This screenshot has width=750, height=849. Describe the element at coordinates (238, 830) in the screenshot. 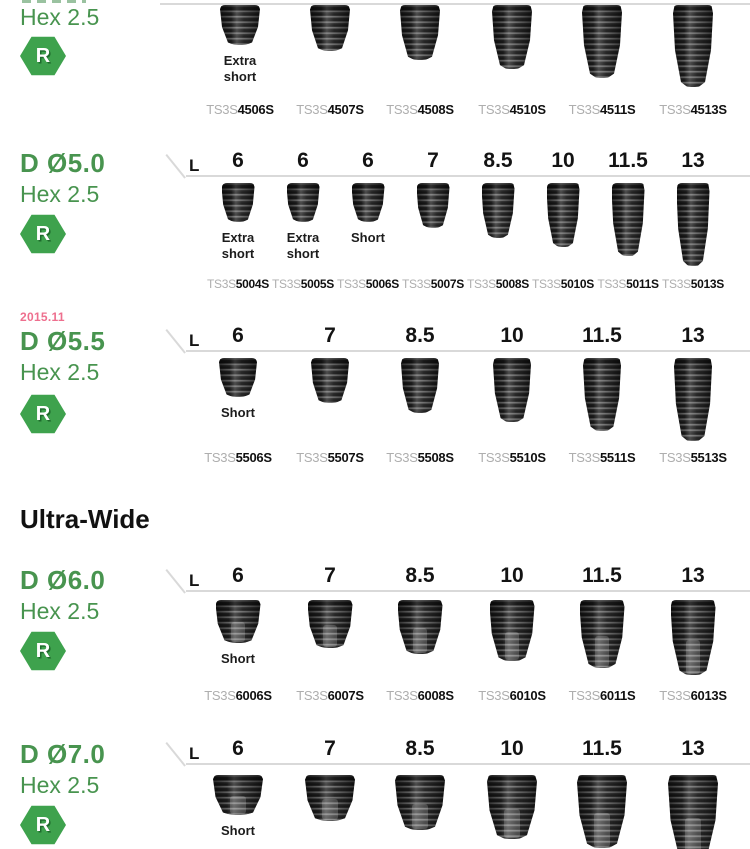

I see `size-label: Short` at that location.